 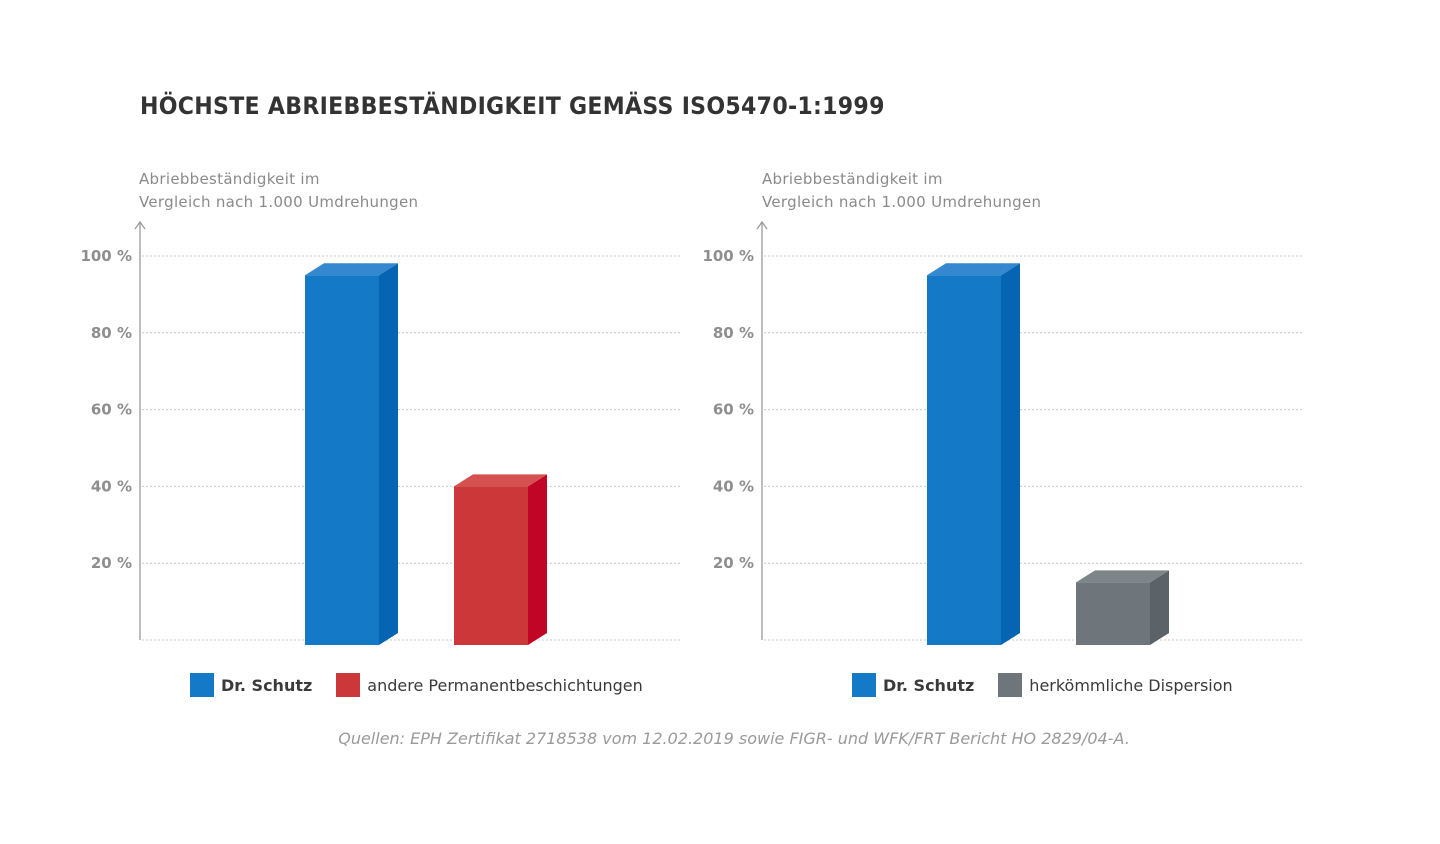 What do you see at coordinates (1010, 685) in the screenshot?
I see `legend-swatch-dispersion` at bounding box center [1010, 685].